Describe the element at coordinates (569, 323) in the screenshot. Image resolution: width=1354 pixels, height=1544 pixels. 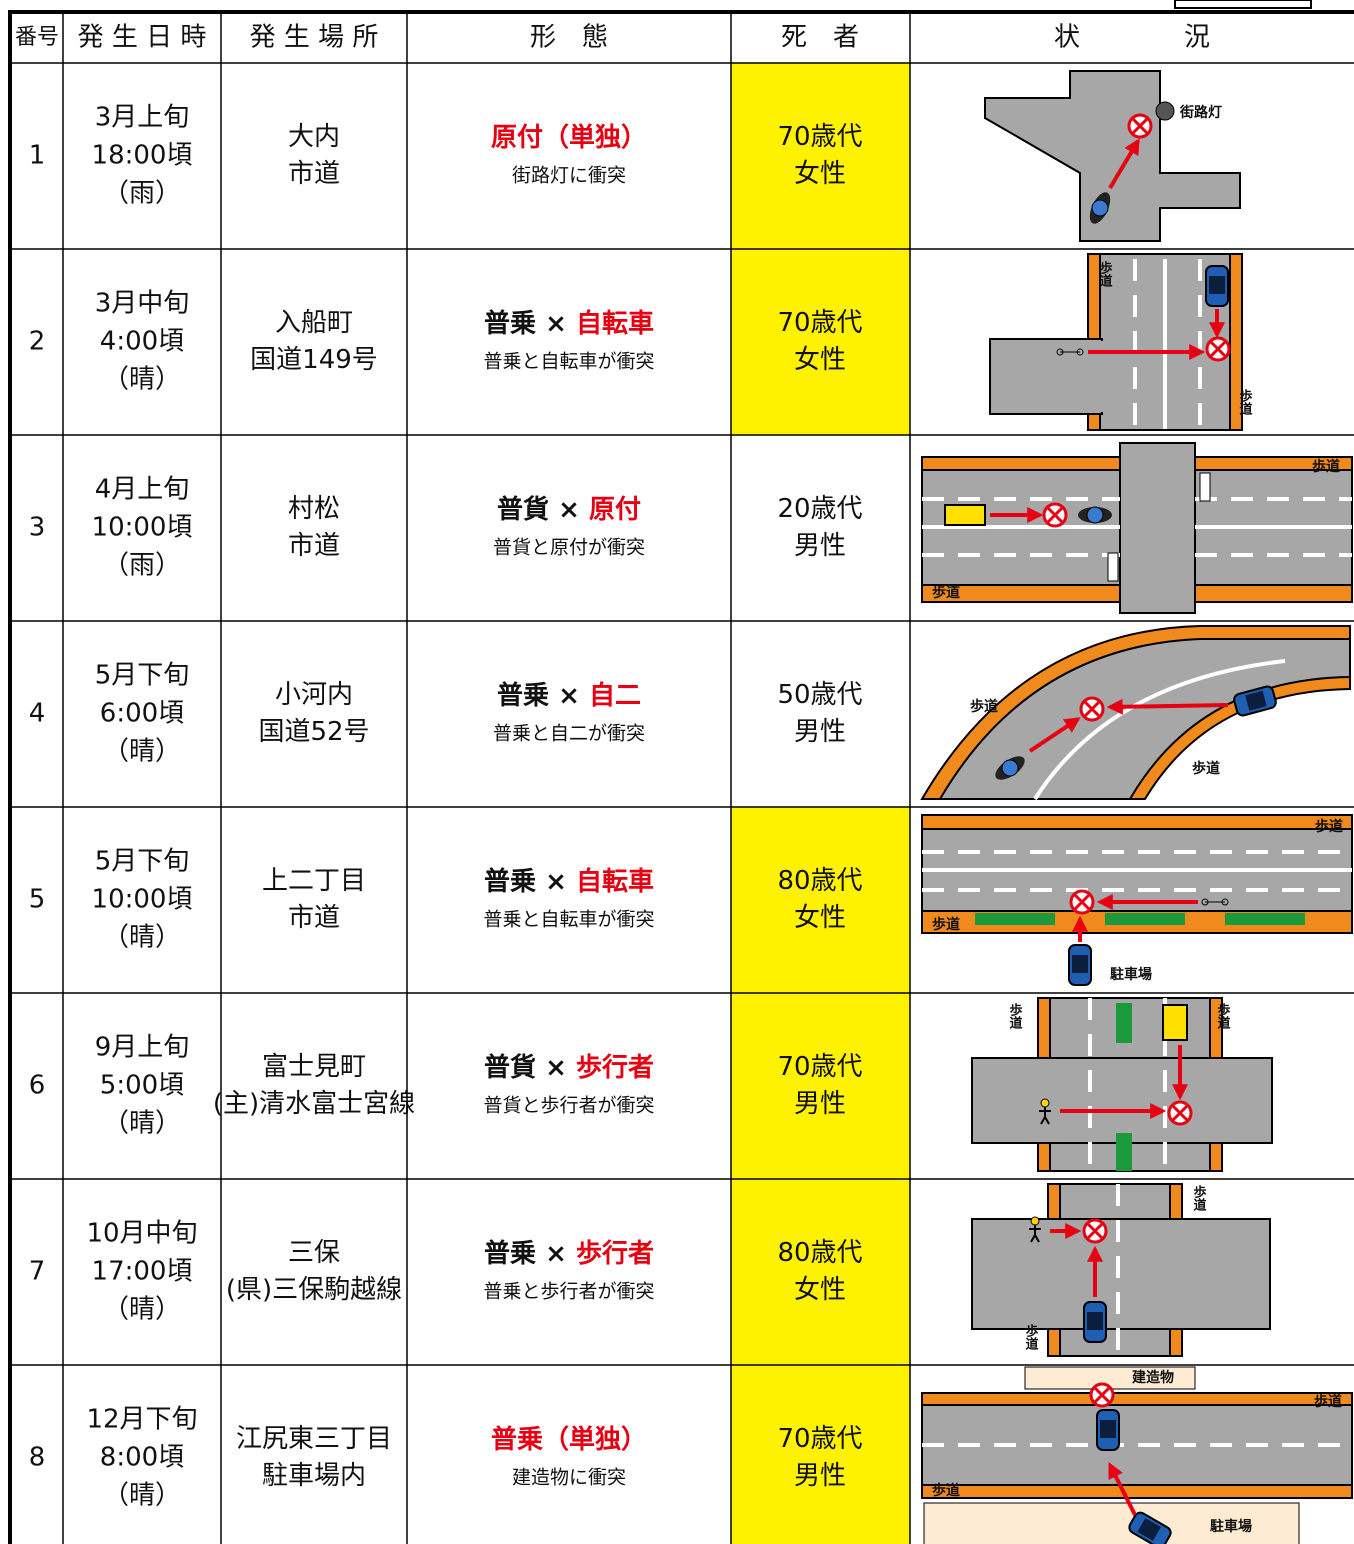
I see `form-title: 普乗 × 自転車` at that location.